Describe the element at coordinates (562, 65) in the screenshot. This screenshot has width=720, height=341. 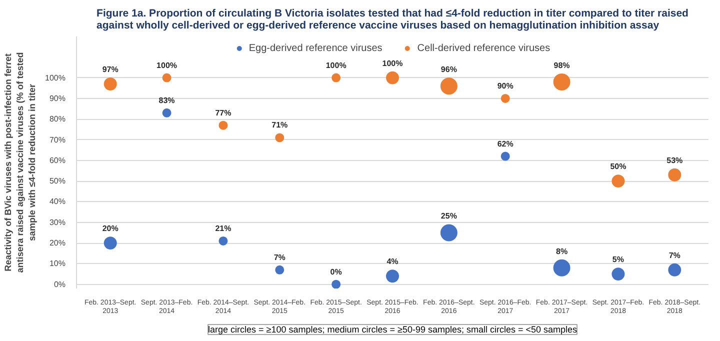
I see `data-label: 98%` at that location.